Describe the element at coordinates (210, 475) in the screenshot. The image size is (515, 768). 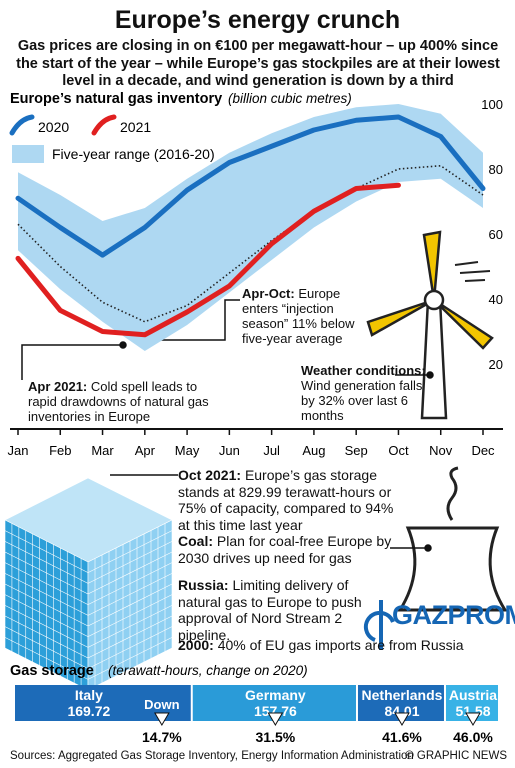
I see `fact-bold: Oct 2021:` at that location.